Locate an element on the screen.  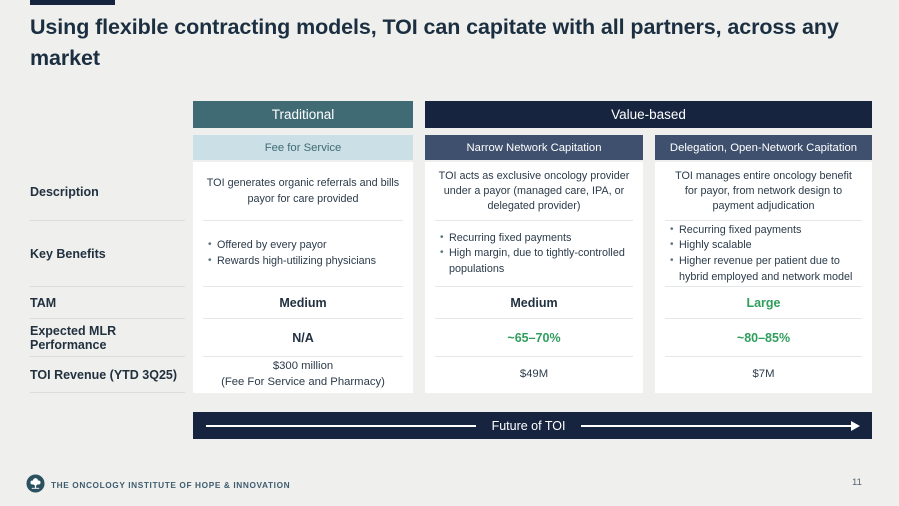
mlr-cell: ~80–85% is located at coordinates (763, 338).